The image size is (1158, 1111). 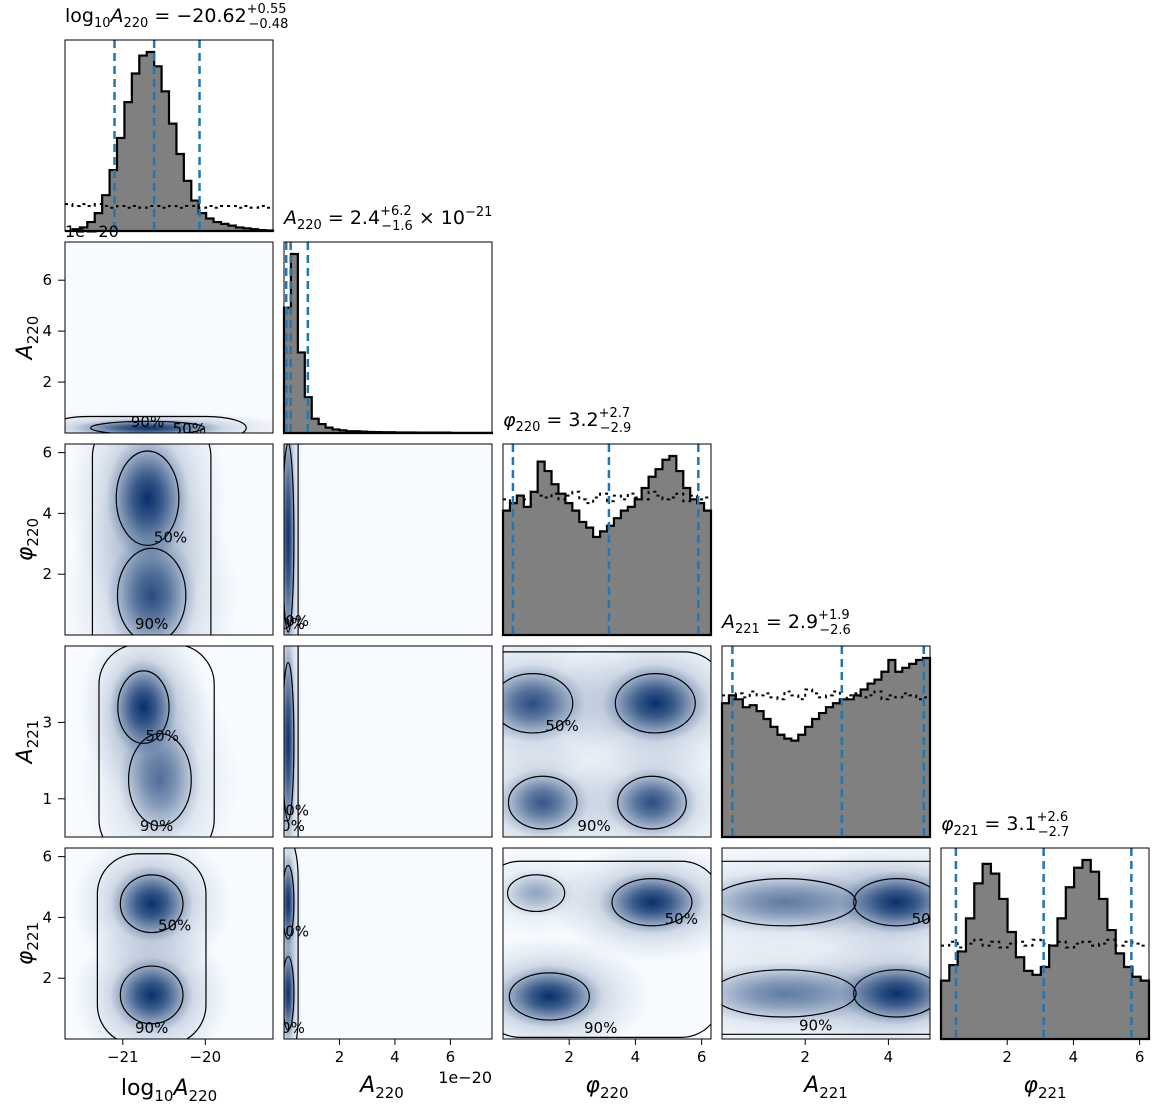 I want to click on density-log10A220-vs-A221: 50%90%, so click(x=169, y=741).